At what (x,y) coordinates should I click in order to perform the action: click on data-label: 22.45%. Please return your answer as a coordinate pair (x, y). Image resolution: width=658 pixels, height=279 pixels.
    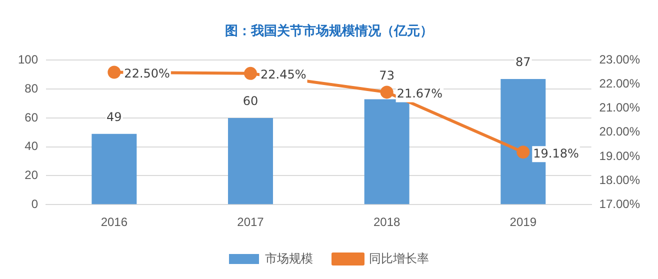
    Looking at the image, I should click on (283, 75).